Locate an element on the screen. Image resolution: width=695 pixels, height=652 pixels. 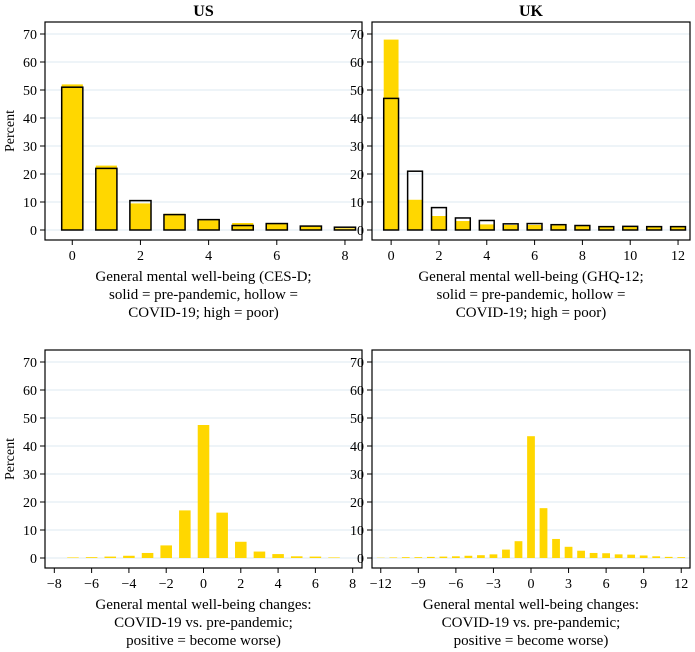
x-tick-label: 9 is located at coordinates (643, 584).